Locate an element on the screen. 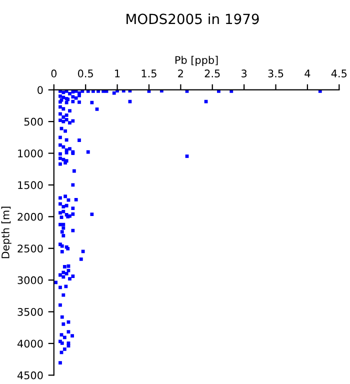 The height and width of the screenshot is (384, 350). chart-title: MODS2005 in 1979 is located at coordinates (192, 18).